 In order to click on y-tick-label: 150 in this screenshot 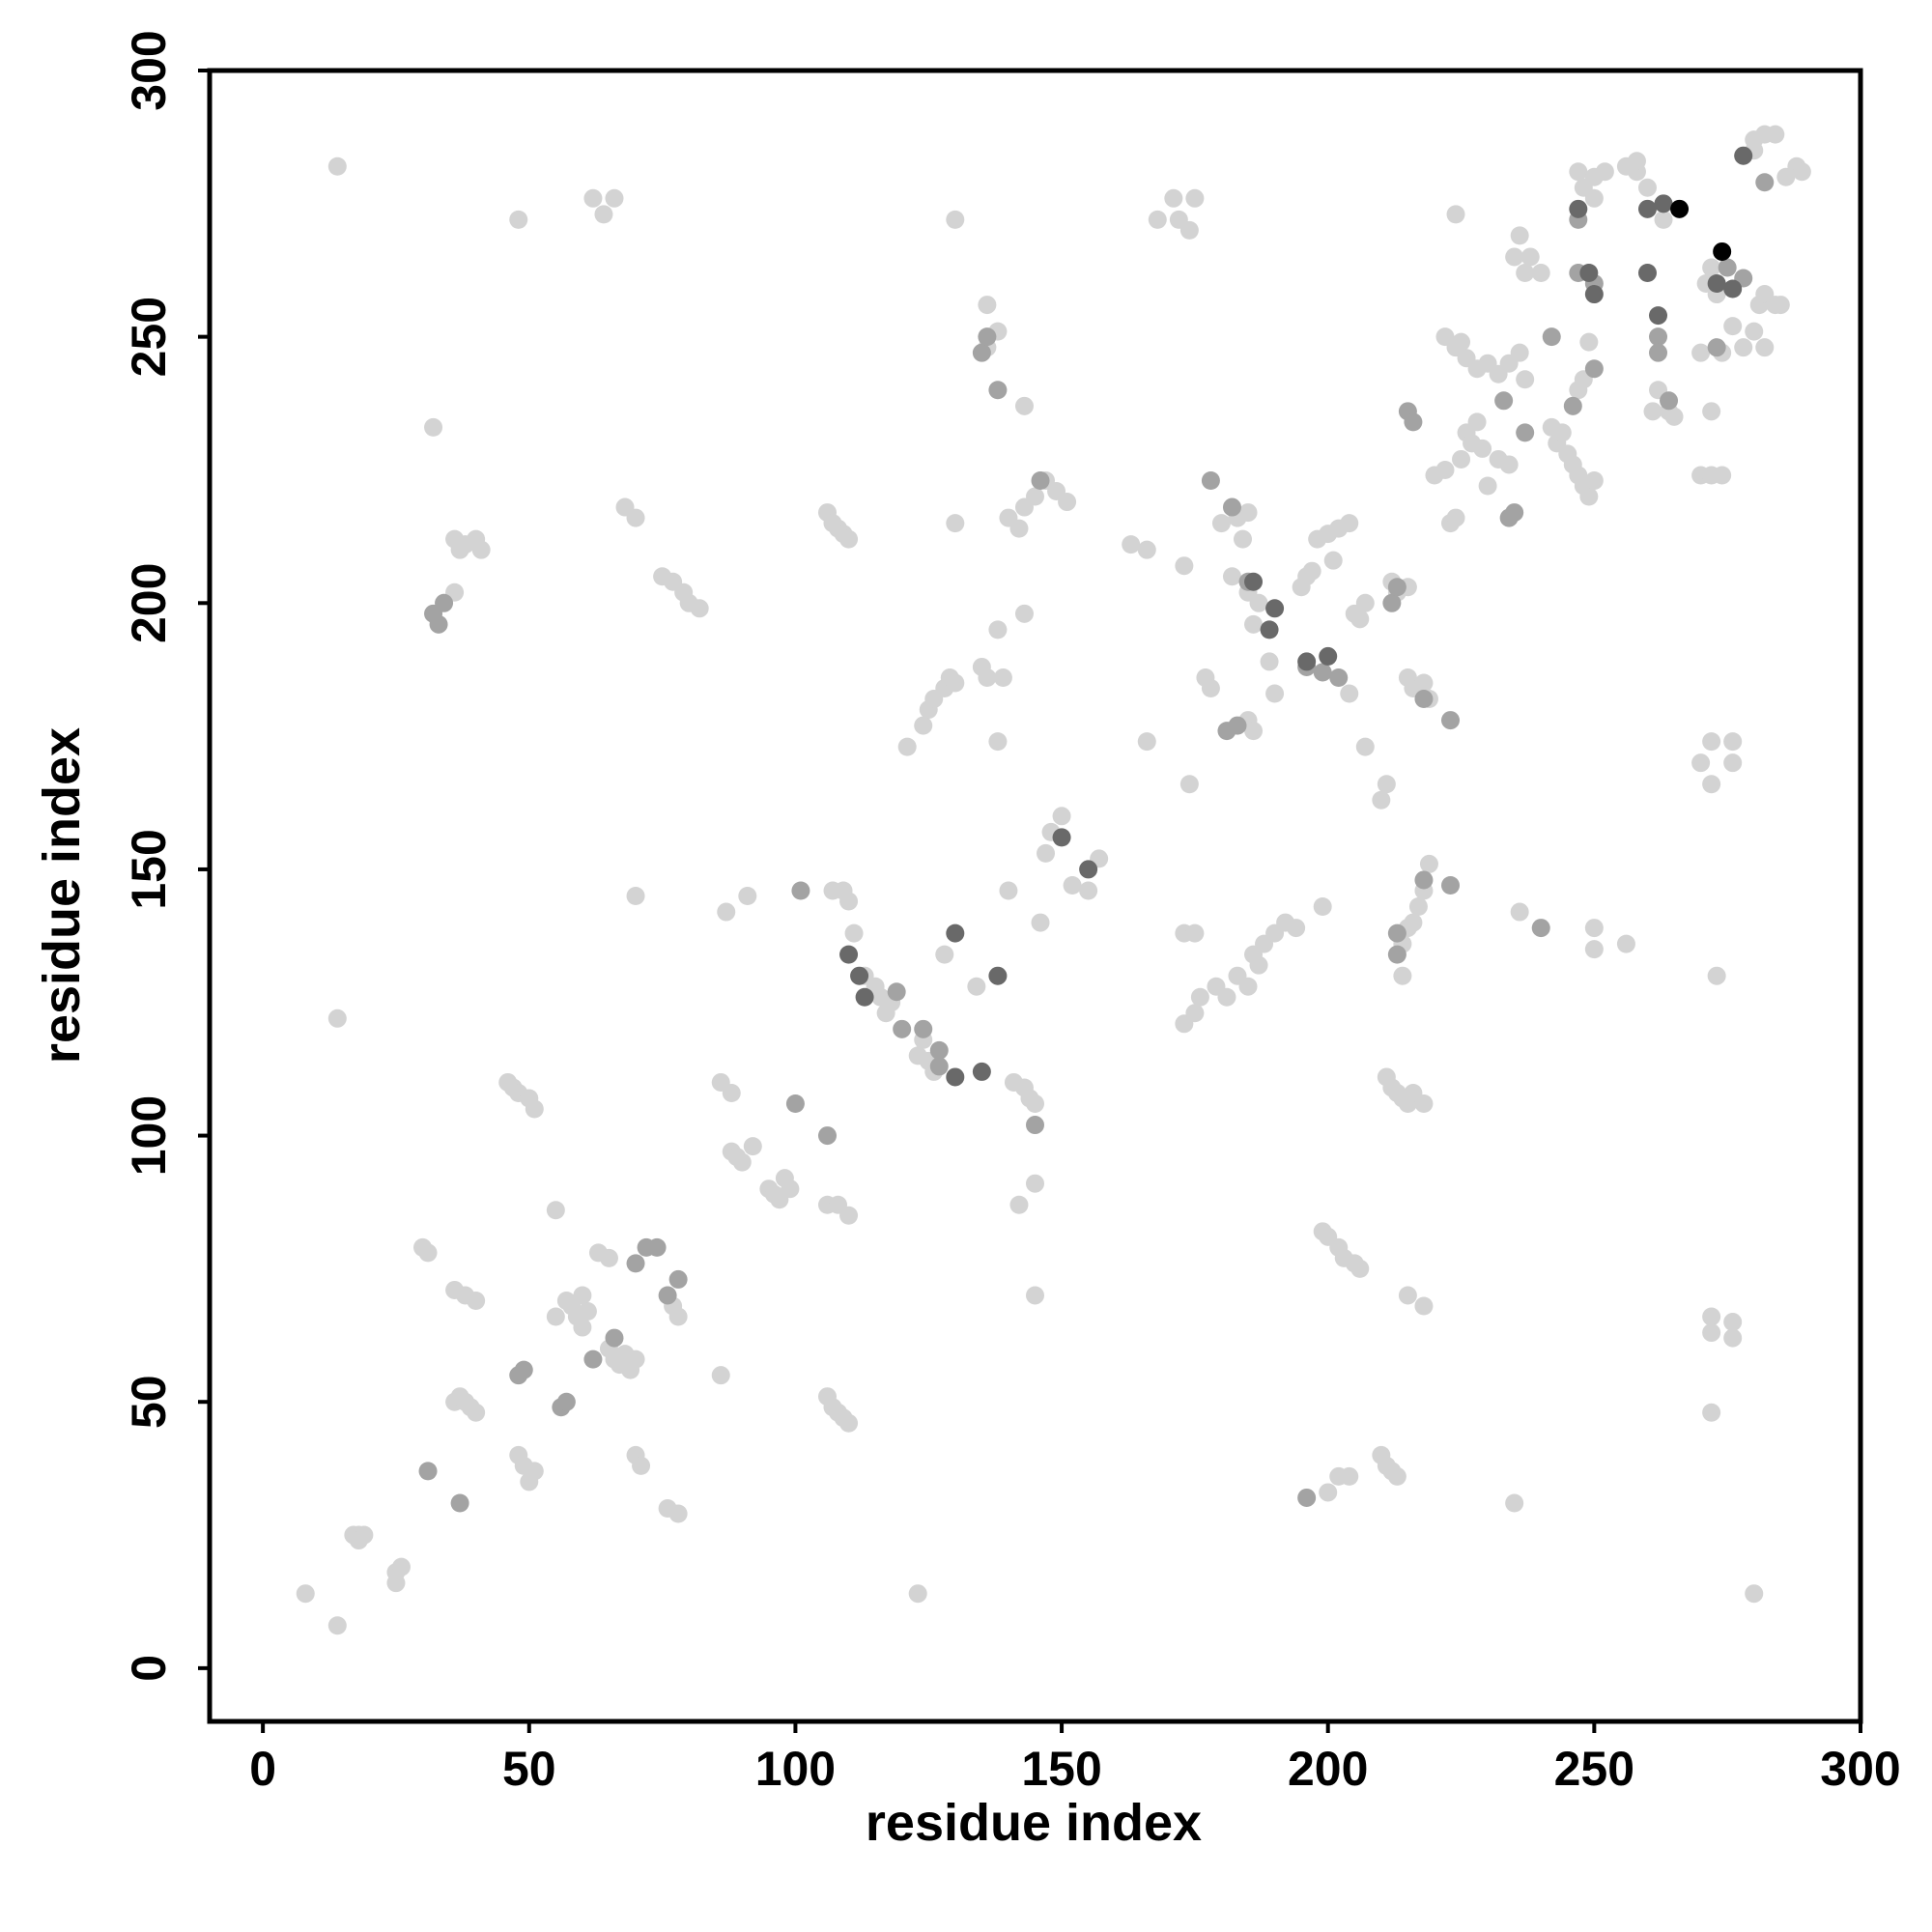, I will do `click(149, 869)`.